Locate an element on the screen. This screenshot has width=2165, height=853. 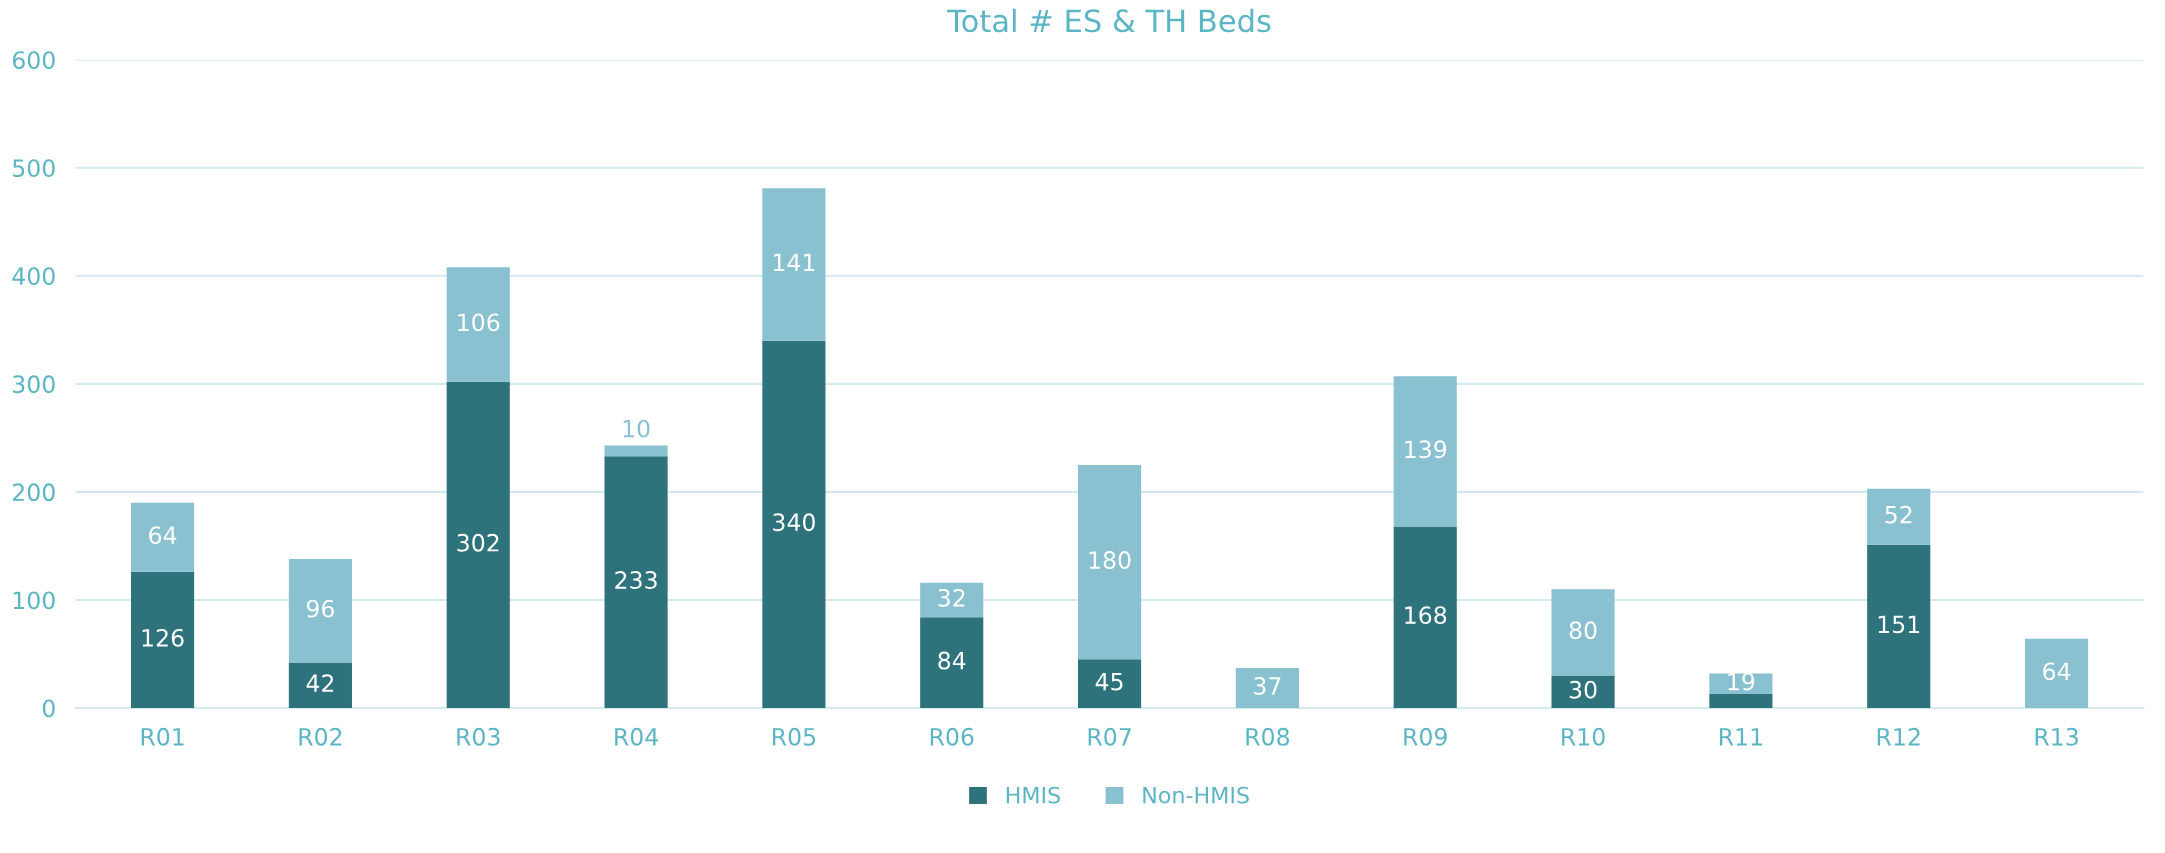
x-tick-label: R04 is located at coordinates (636, 736).